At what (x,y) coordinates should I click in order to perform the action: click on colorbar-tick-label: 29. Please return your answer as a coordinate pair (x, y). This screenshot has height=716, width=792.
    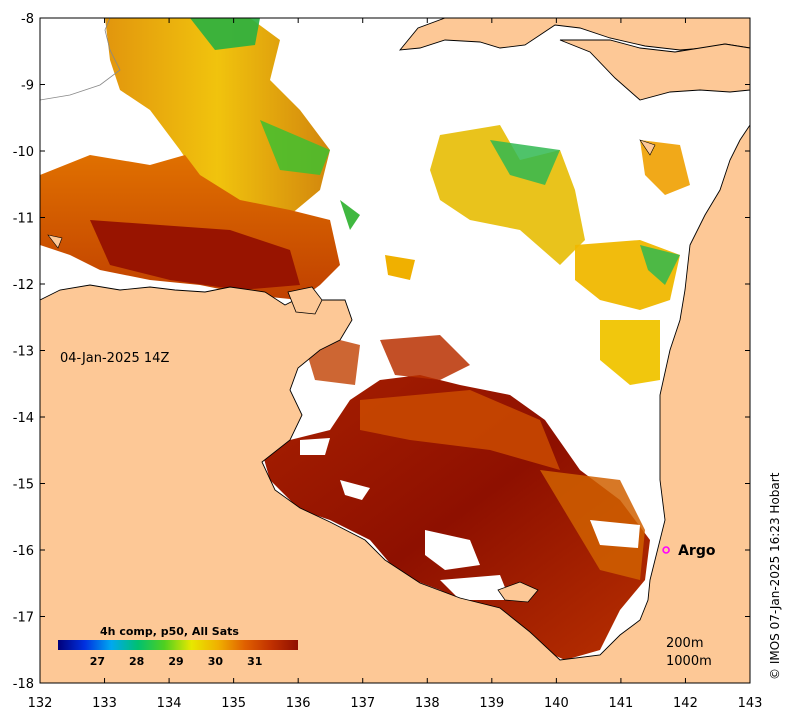
    Looking at the image, I should click on (175, 661).